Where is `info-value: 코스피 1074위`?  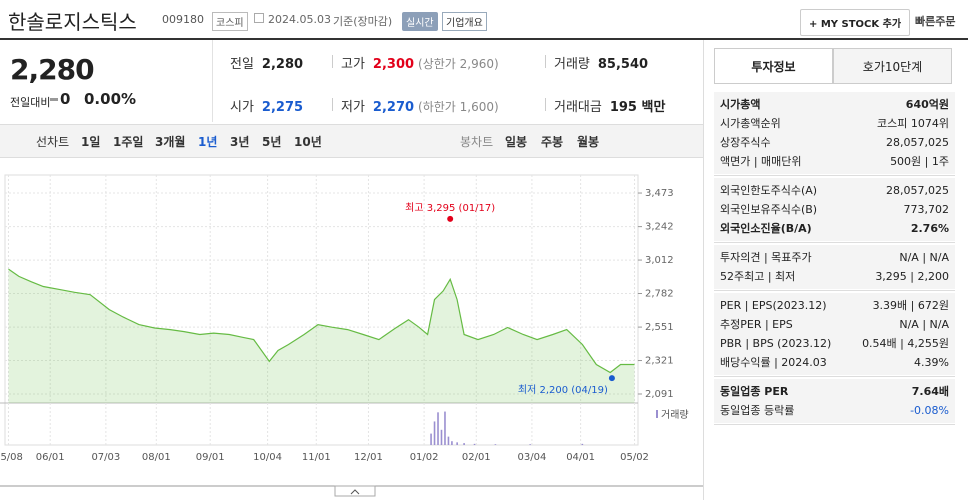
info-value: 코스피 1074위 is located at coordinates (913, 123).